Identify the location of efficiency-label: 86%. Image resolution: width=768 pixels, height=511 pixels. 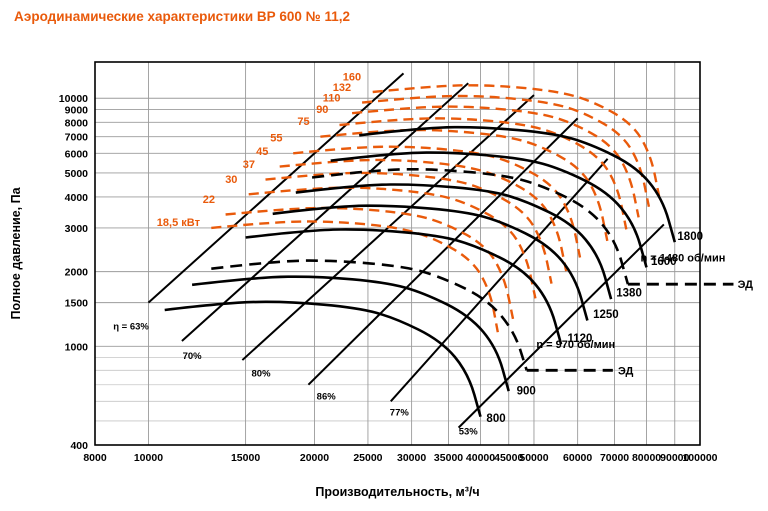
(327, 397).